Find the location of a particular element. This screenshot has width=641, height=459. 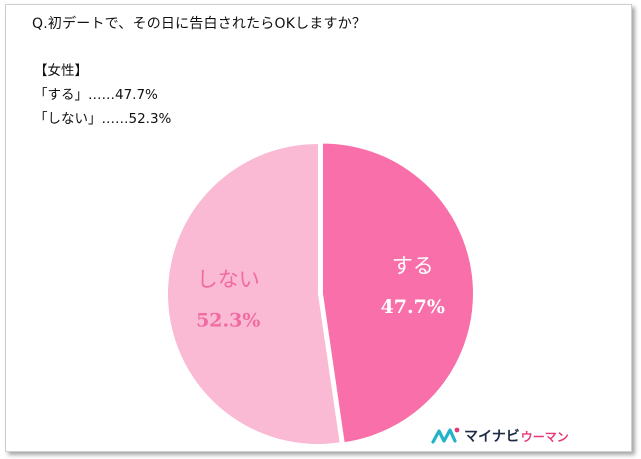

answer-line-yes: 「する」……47.7% is located at coordinates (96, 95).